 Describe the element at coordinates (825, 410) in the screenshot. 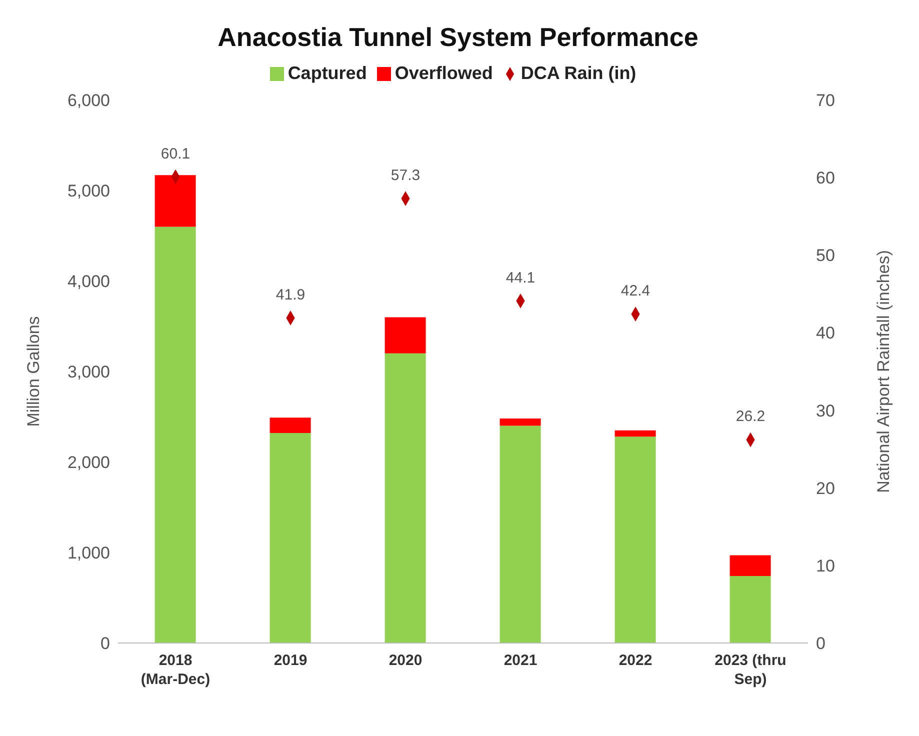

I see `y2-tick-label: 30` at that location.